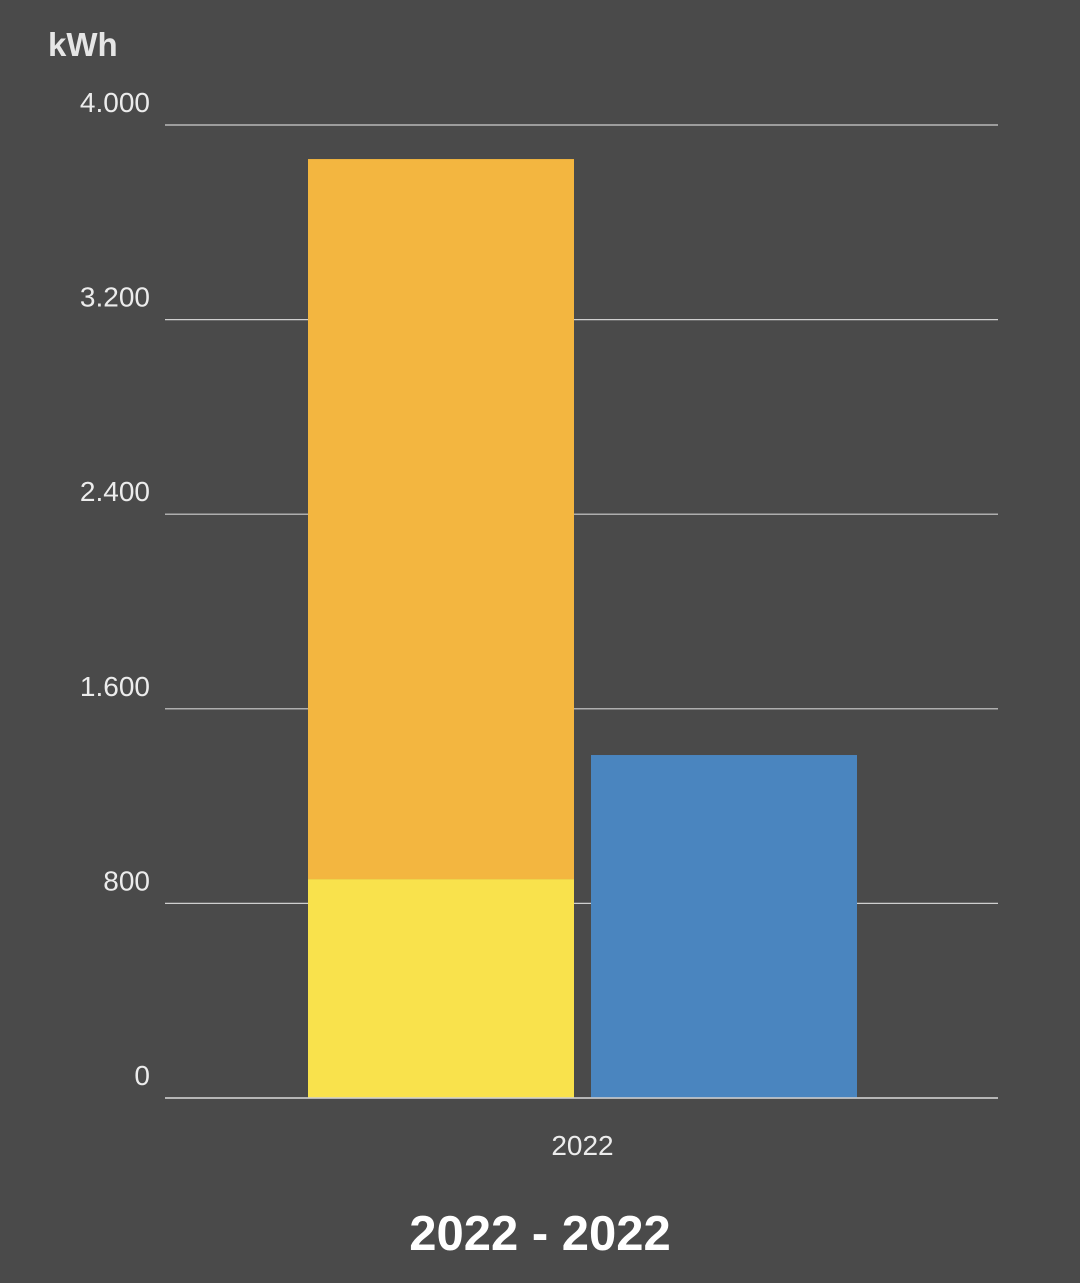 This screenshot has height=1283, width=1080. Describe the element at coordinates (126, 880) in the screenshot. I see `y-tick-label: 800` at that location.